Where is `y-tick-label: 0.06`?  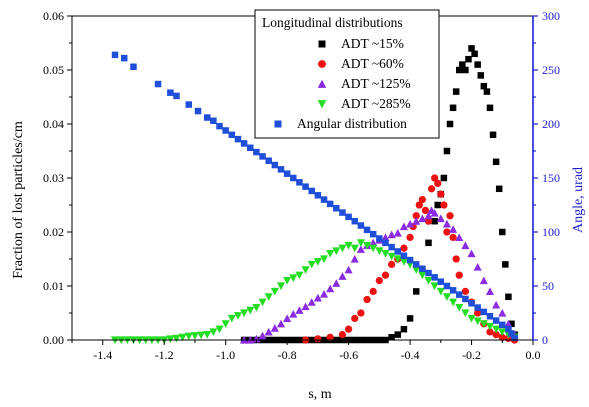
y-tick-label: 0.06 is located at coordinates (53, 16).